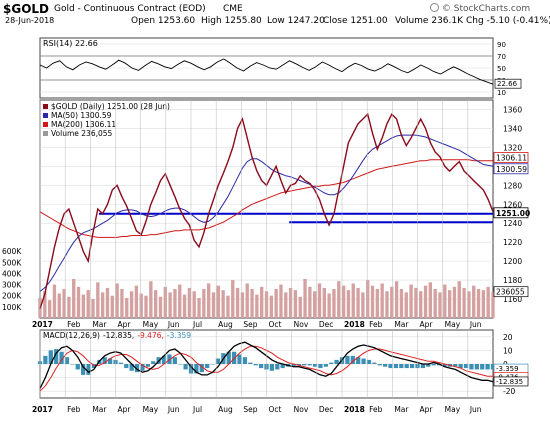 This screenshot has height=423, width=550. What do you see at coordinates (81, 115) in the screenshot?
I see `legend-entry: MA(50) 1300.59` at bounding box center [81, 115].